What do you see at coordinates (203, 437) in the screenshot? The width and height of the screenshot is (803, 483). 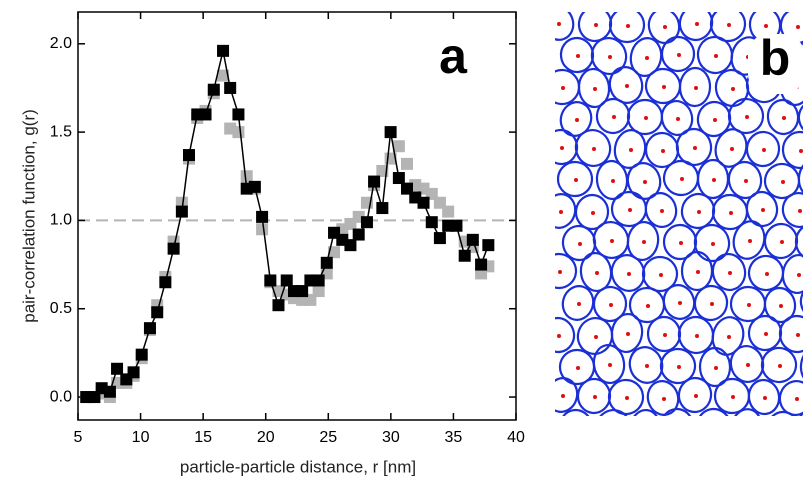 I see `x-tick-label: 15` at bounding box center [203, 437].